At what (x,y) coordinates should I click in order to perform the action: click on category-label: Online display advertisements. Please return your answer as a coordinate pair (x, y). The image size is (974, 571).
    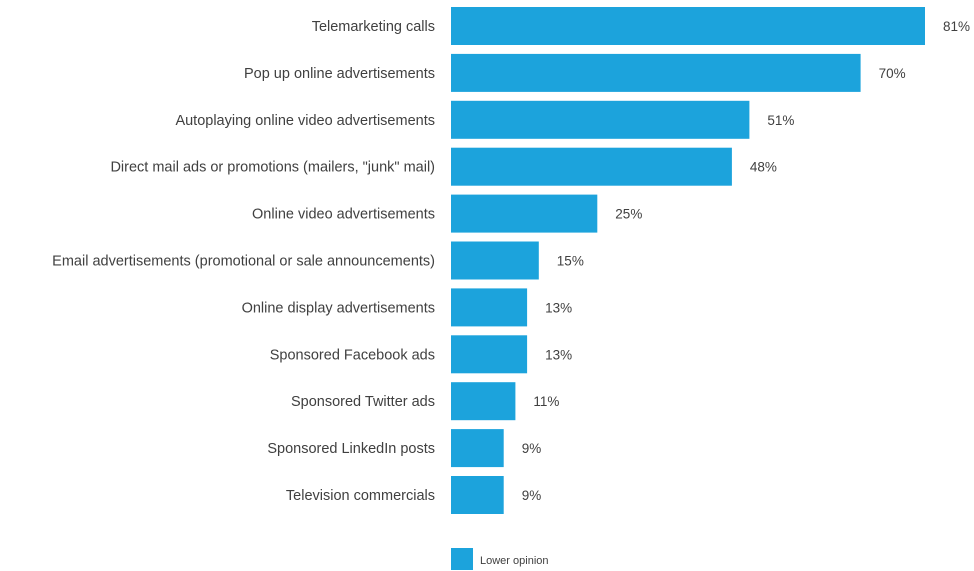
    Looking at the image, I should click on (338, 308).